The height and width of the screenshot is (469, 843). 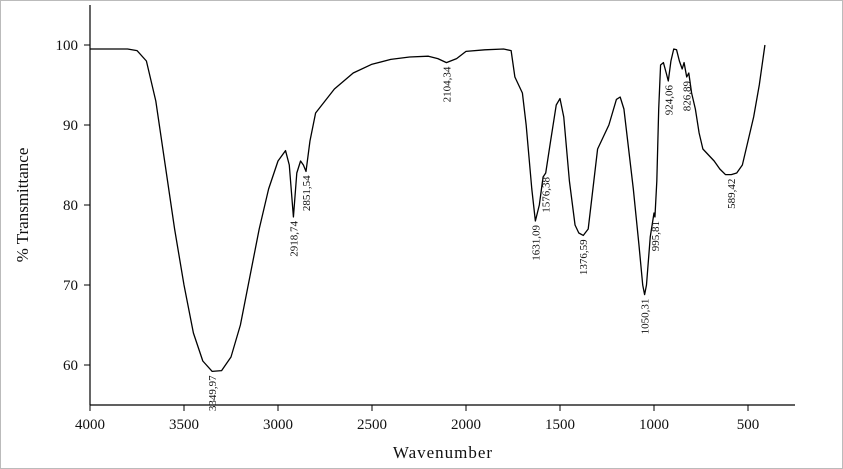 I want to click on x-tick-label: 500, so click(x=748, y=425).